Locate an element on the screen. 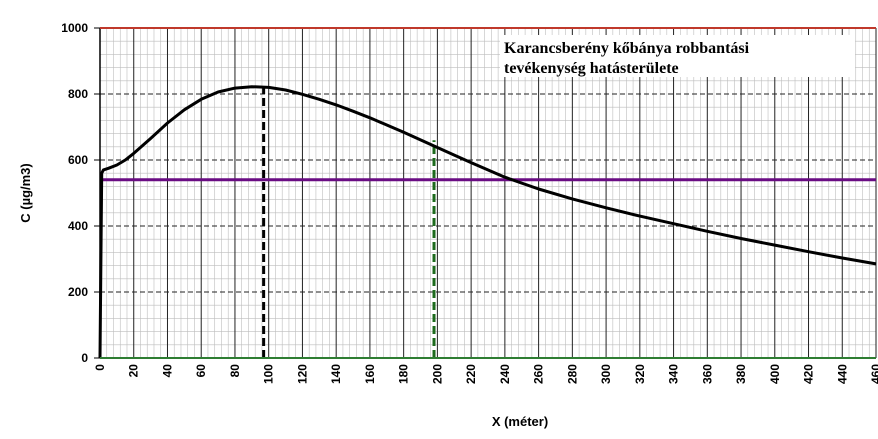  x-tick-label: 200 is located at coordinates (437, 374).